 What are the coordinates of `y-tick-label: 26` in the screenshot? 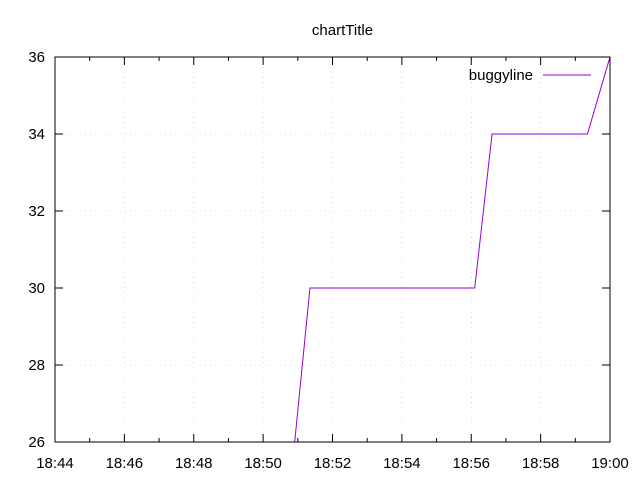 It's located at (36, 442).